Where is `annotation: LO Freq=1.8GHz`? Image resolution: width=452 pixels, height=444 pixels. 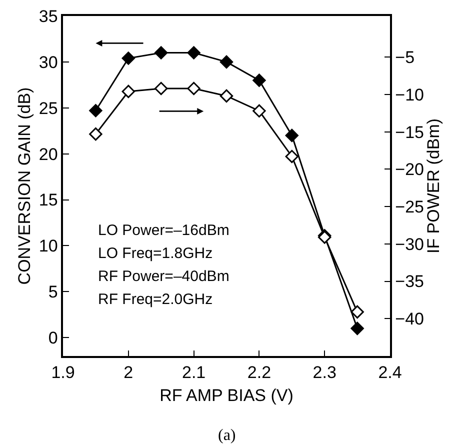 annotation: LO Freq=1.8GHz is located at coordinates (155, 253).